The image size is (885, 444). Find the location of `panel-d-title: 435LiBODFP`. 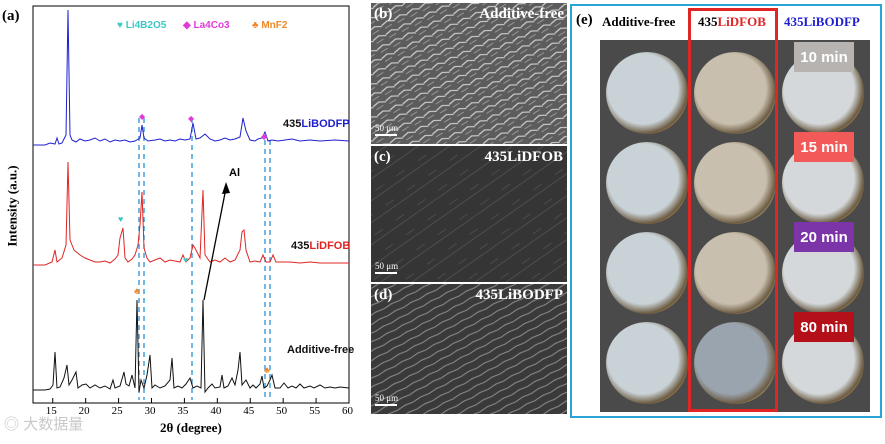

panel-d-title: 435LiBODFP is located at coordinates (519, 295).